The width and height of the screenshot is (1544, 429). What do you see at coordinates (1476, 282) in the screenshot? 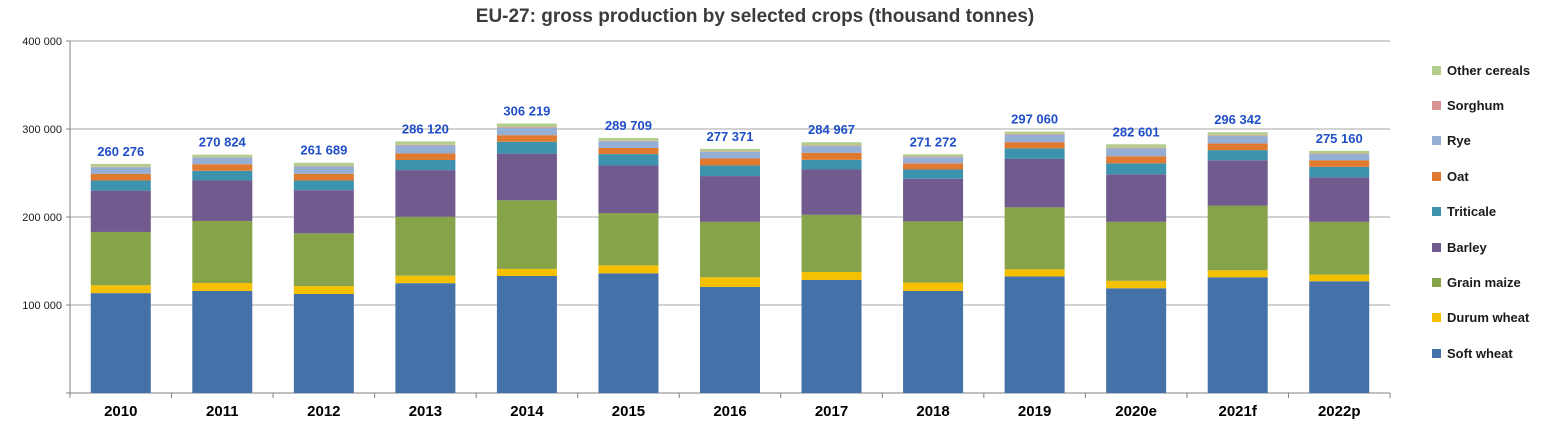
I see `legend-item: Grain maize` at bounding box center [1476, 282].